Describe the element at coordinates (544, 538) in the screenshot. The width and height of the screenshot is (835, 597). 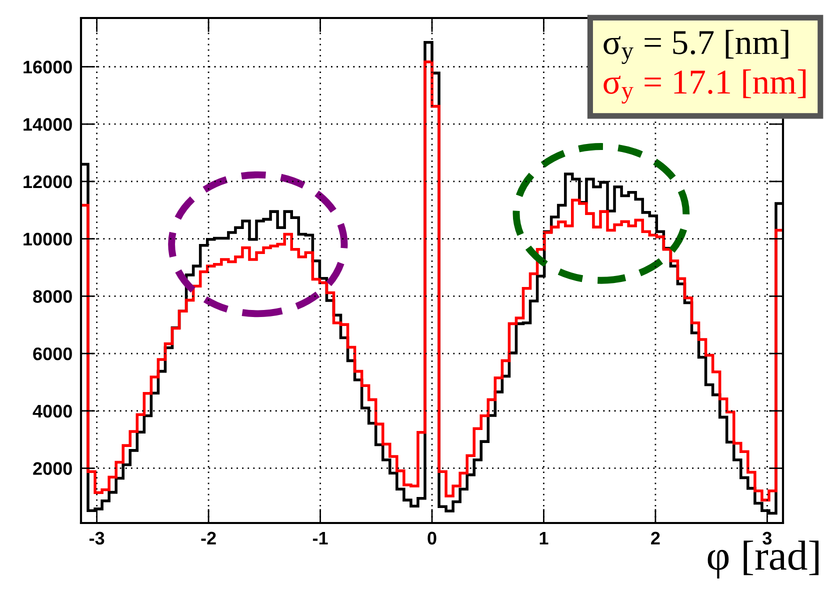
I see `x-tick-label: 1` at that location.